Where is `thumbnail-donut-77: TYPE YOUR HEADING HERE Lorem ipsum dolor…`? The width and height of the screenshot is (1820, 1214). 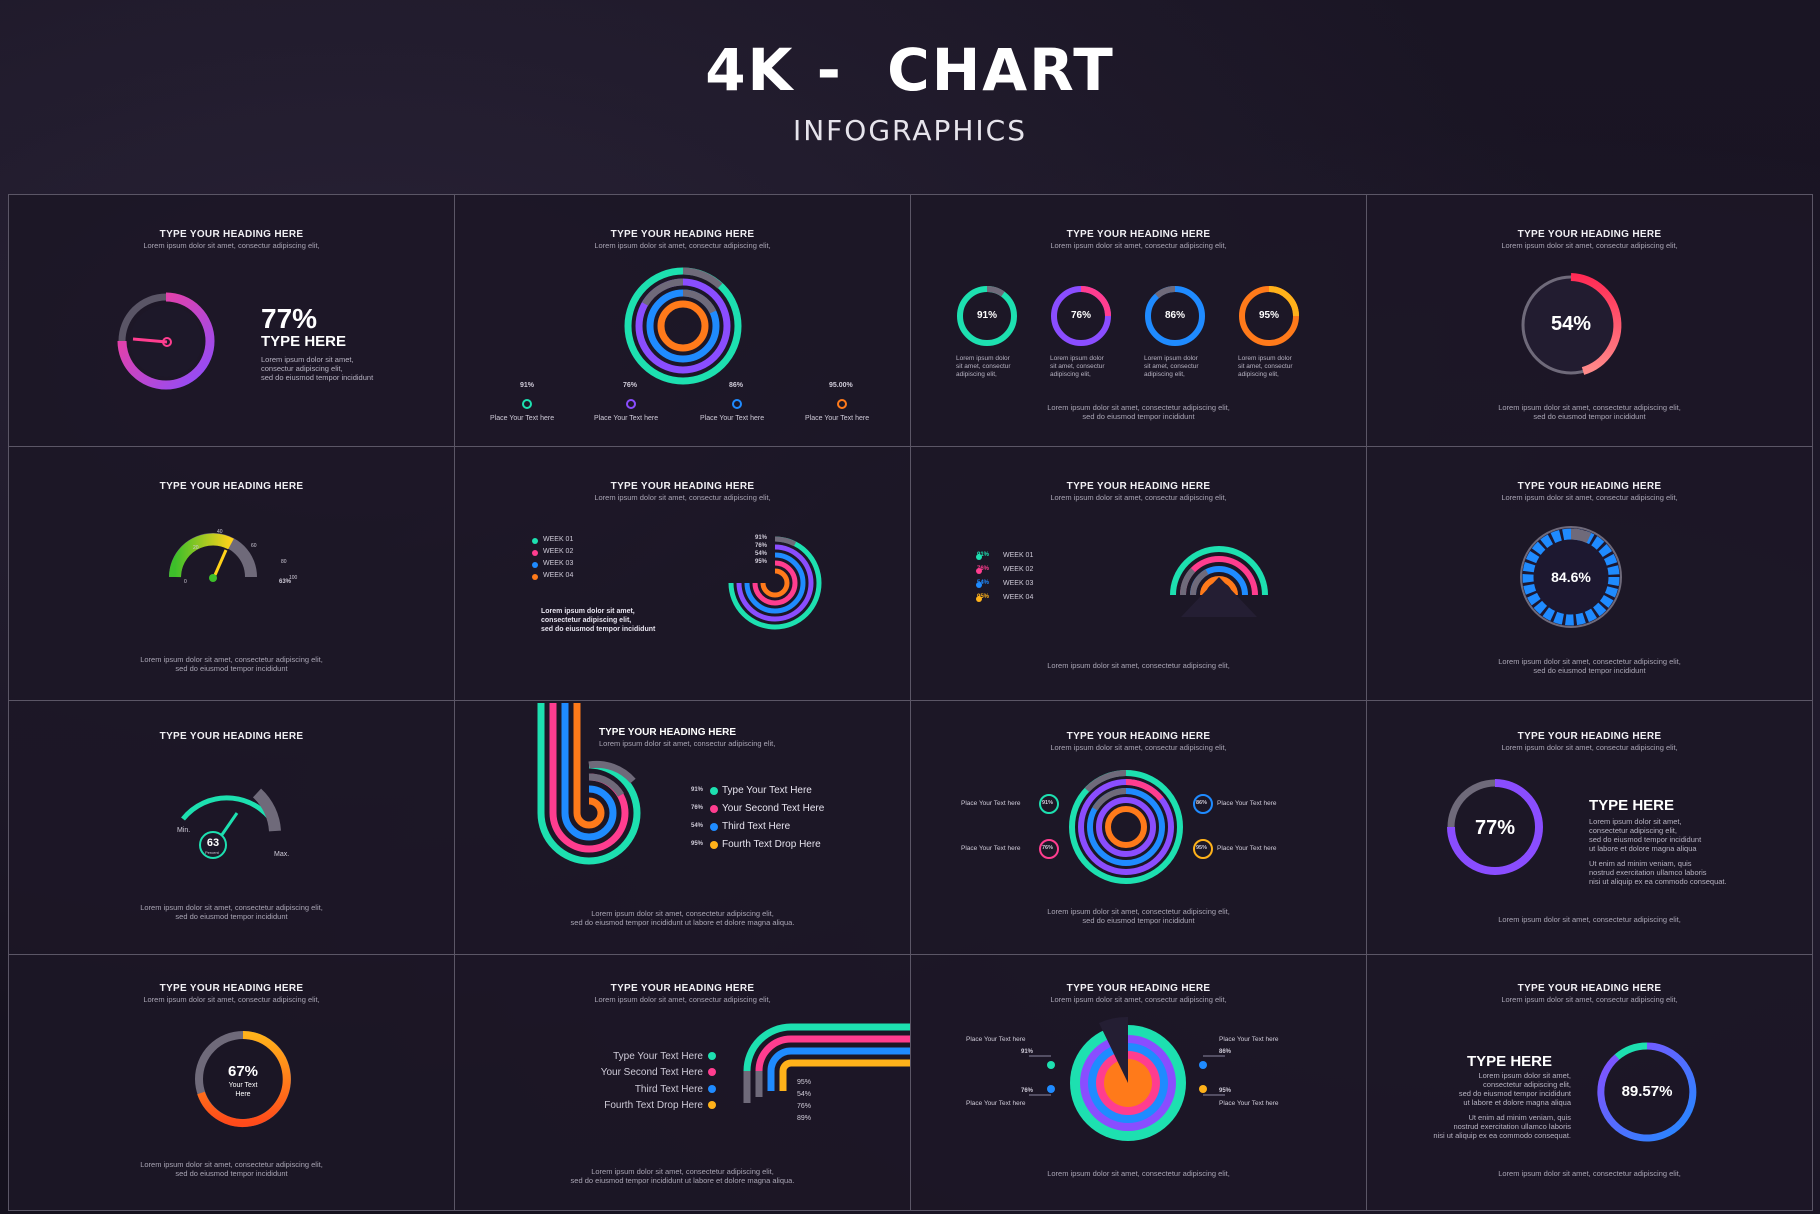 thumbnail-donut-77: TYPE YOUR HEADING HERE Lorem ipsum dolor… is located at coordinates (232, 321).